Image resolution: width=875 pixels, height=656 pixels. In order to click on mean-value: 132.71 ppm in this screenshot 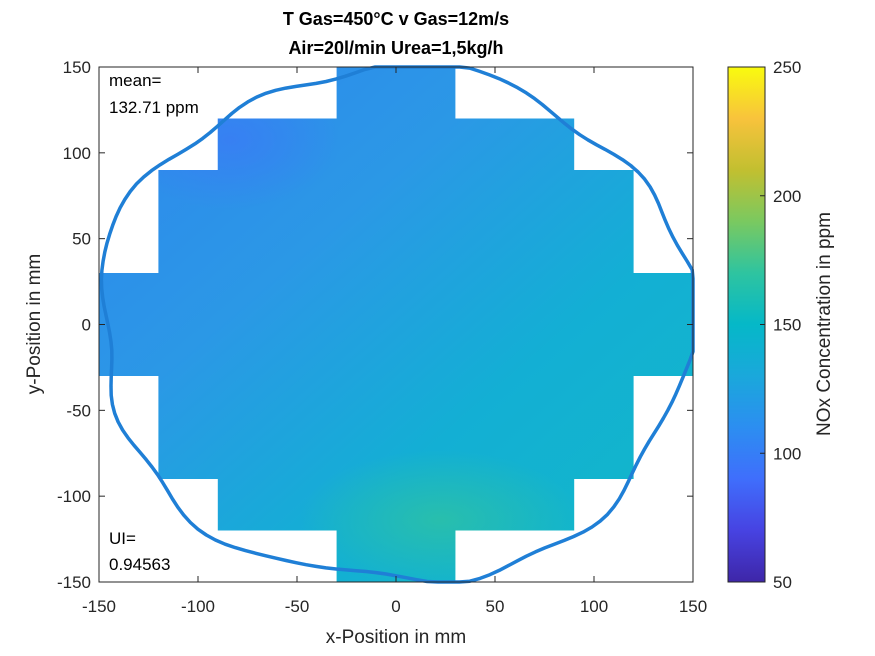, I will do `click(154, 107)`.